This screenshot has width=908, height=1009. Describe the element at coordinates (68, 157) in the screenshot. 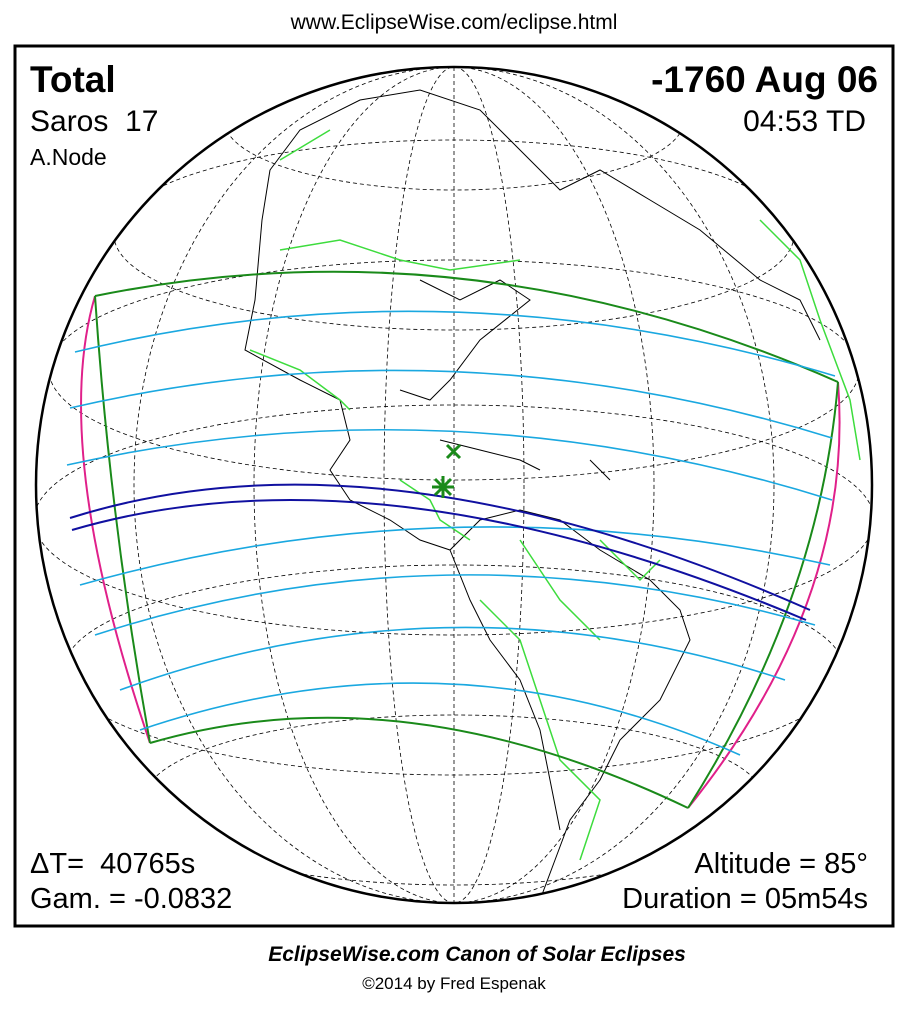

I see `node: A.Node` at that location.